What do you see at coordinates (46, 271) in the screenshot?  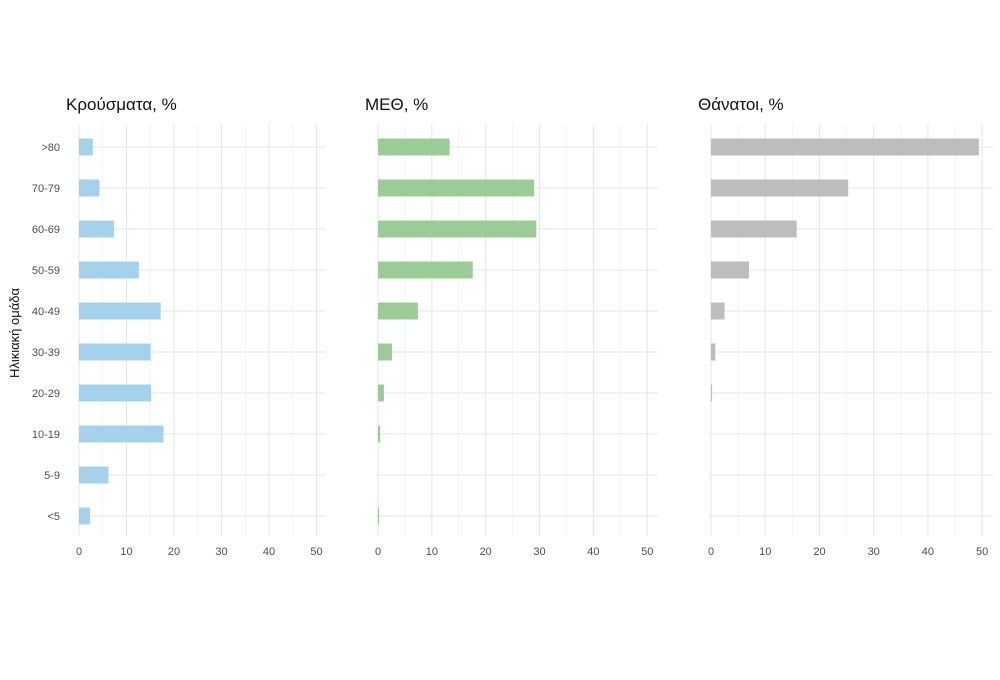 I see `y-tick-label: 50-59` at bounding box center [46, 271].